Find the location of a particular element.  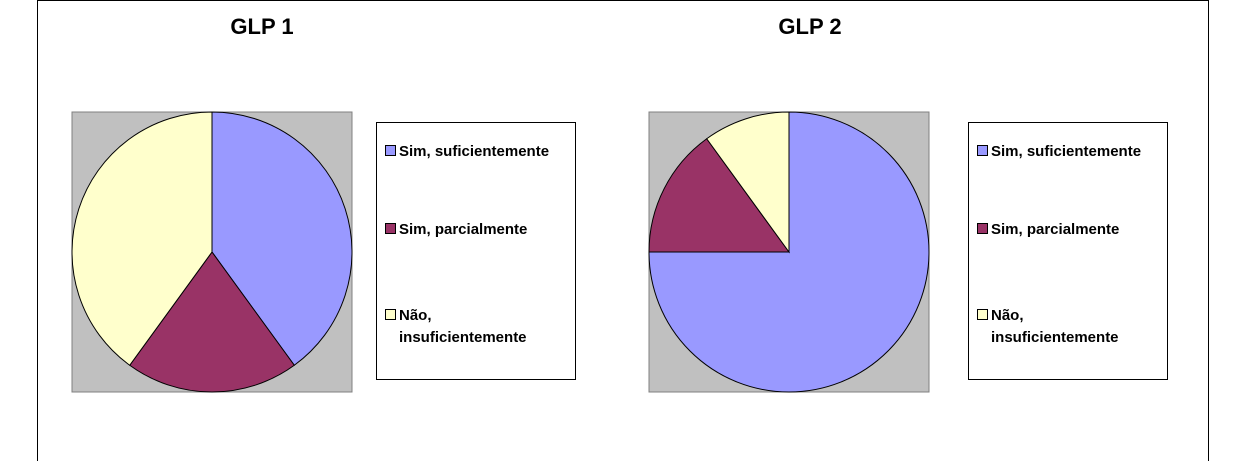

chart-title: GLP 1 is located at coordinates (262, 26).